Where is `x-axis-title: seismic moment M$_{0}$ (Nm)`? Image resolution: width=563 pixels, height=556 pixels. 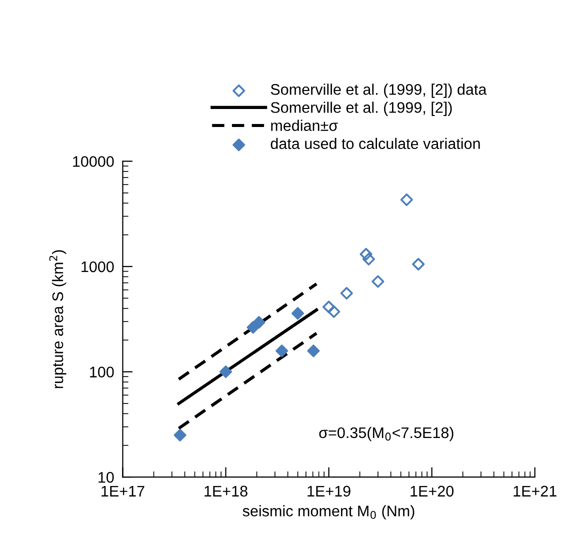 x-axis-title: seismic moment M$_{0}$ (Nm) is located at coordinates (328, 512).